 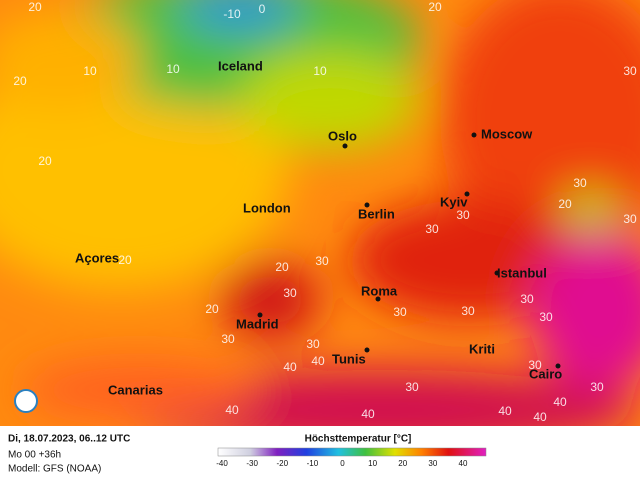 What do you see at coordinates (97, 257) in the screenshot?
I see `city-label: Açores` at bounding box center [97, 257].